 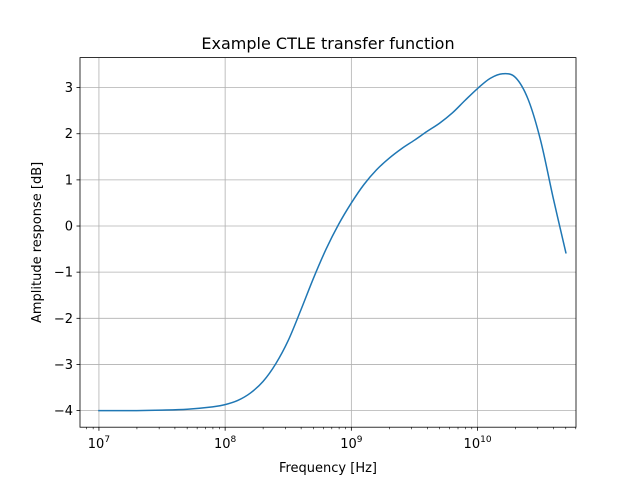 What do you see at coordinates (328, 468) in the screenshot?
I see `x-axis-label: Frequency [Hz]` at bounding box center [328, 468].